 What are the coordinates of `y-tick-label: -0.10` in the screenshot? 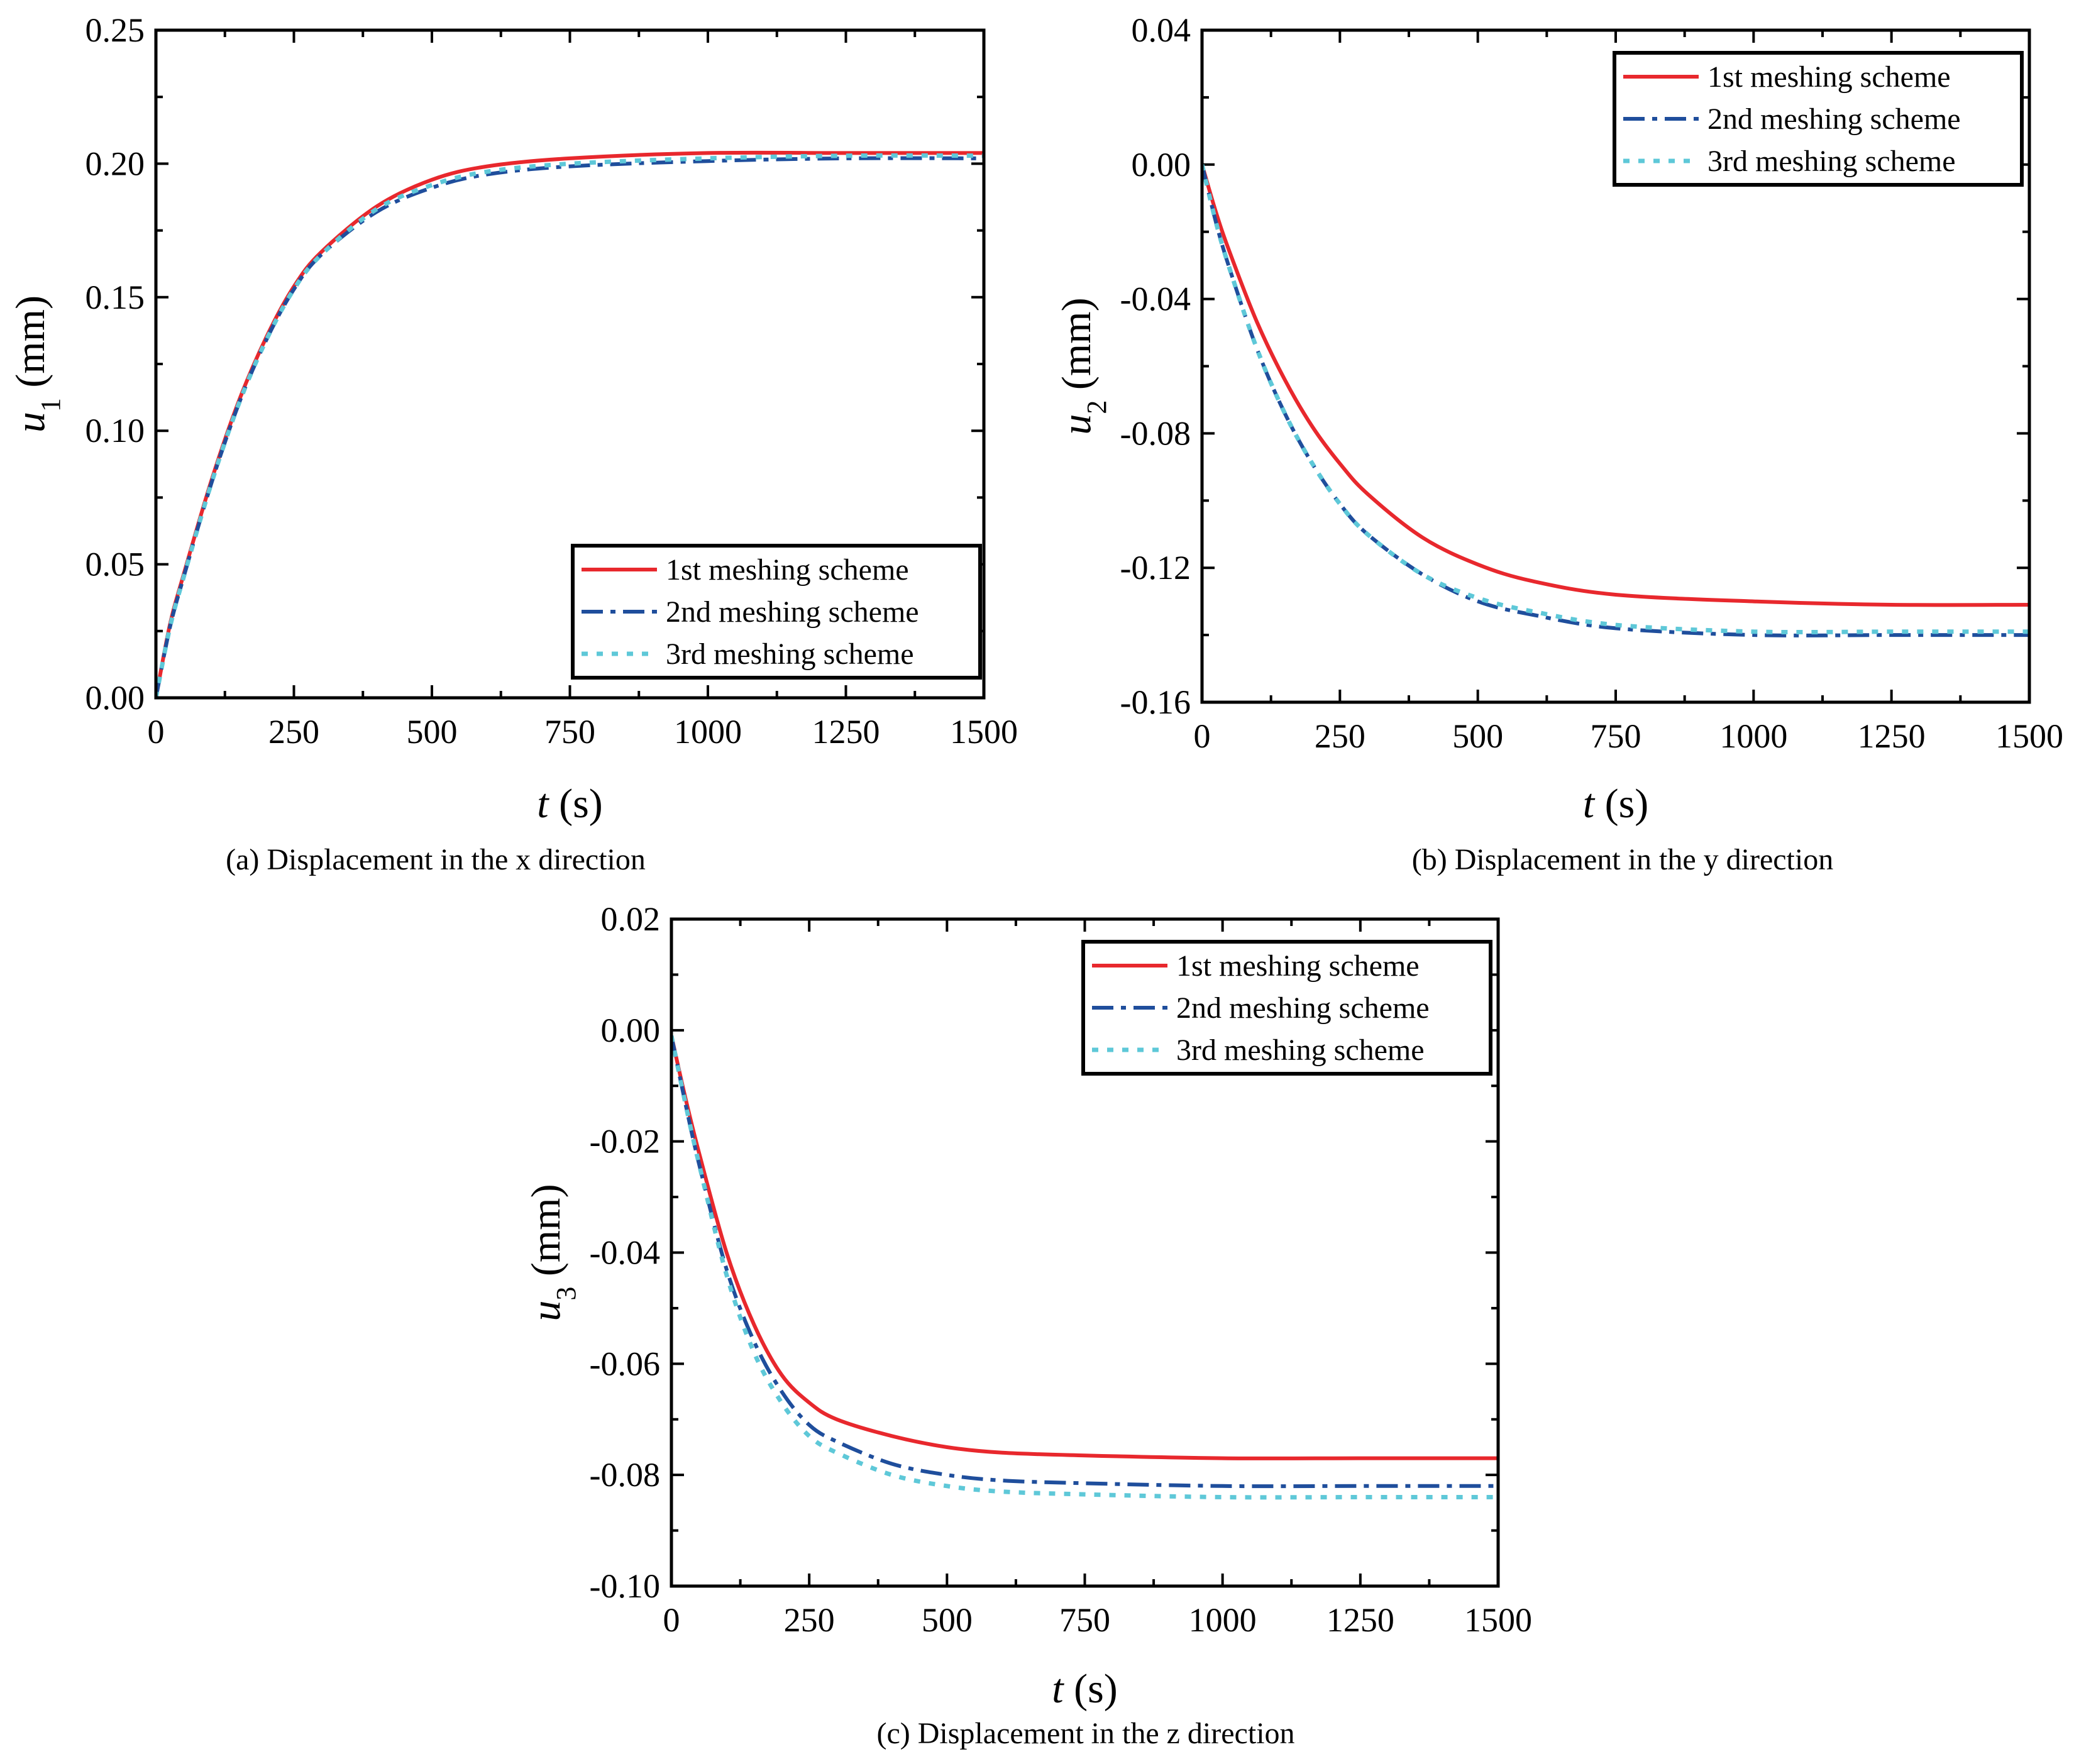 It's located at (625, 1586).